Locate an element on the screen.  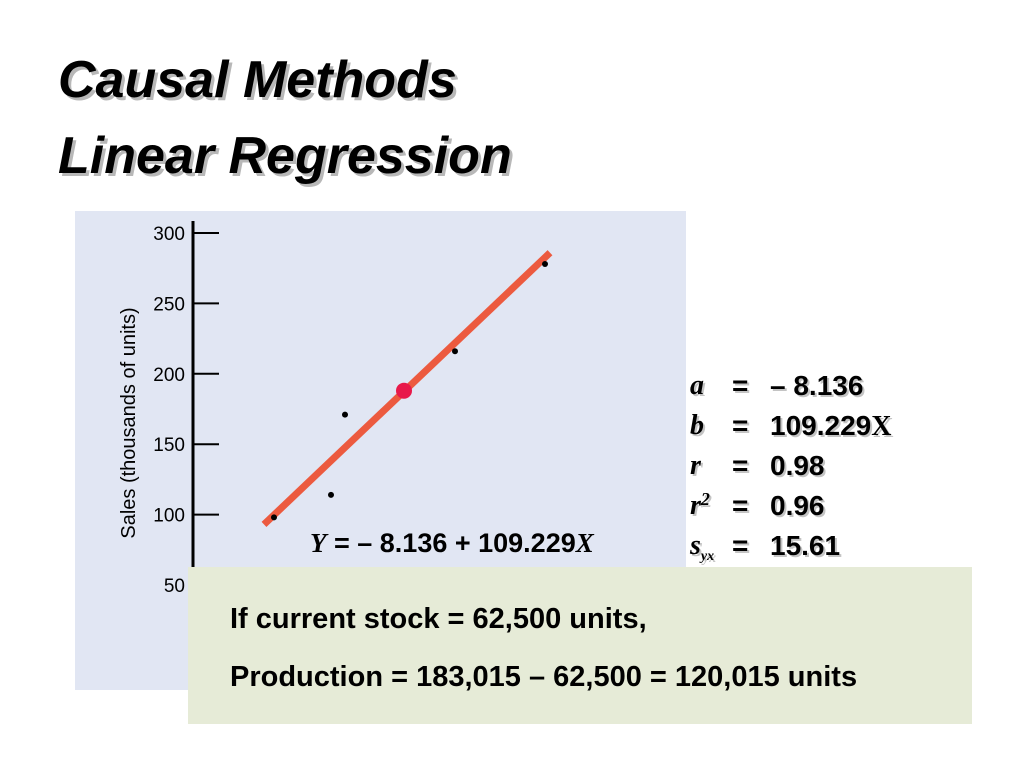
info-line-stock: If current stock = 62,500 units, is located at coordinates (438, 619).